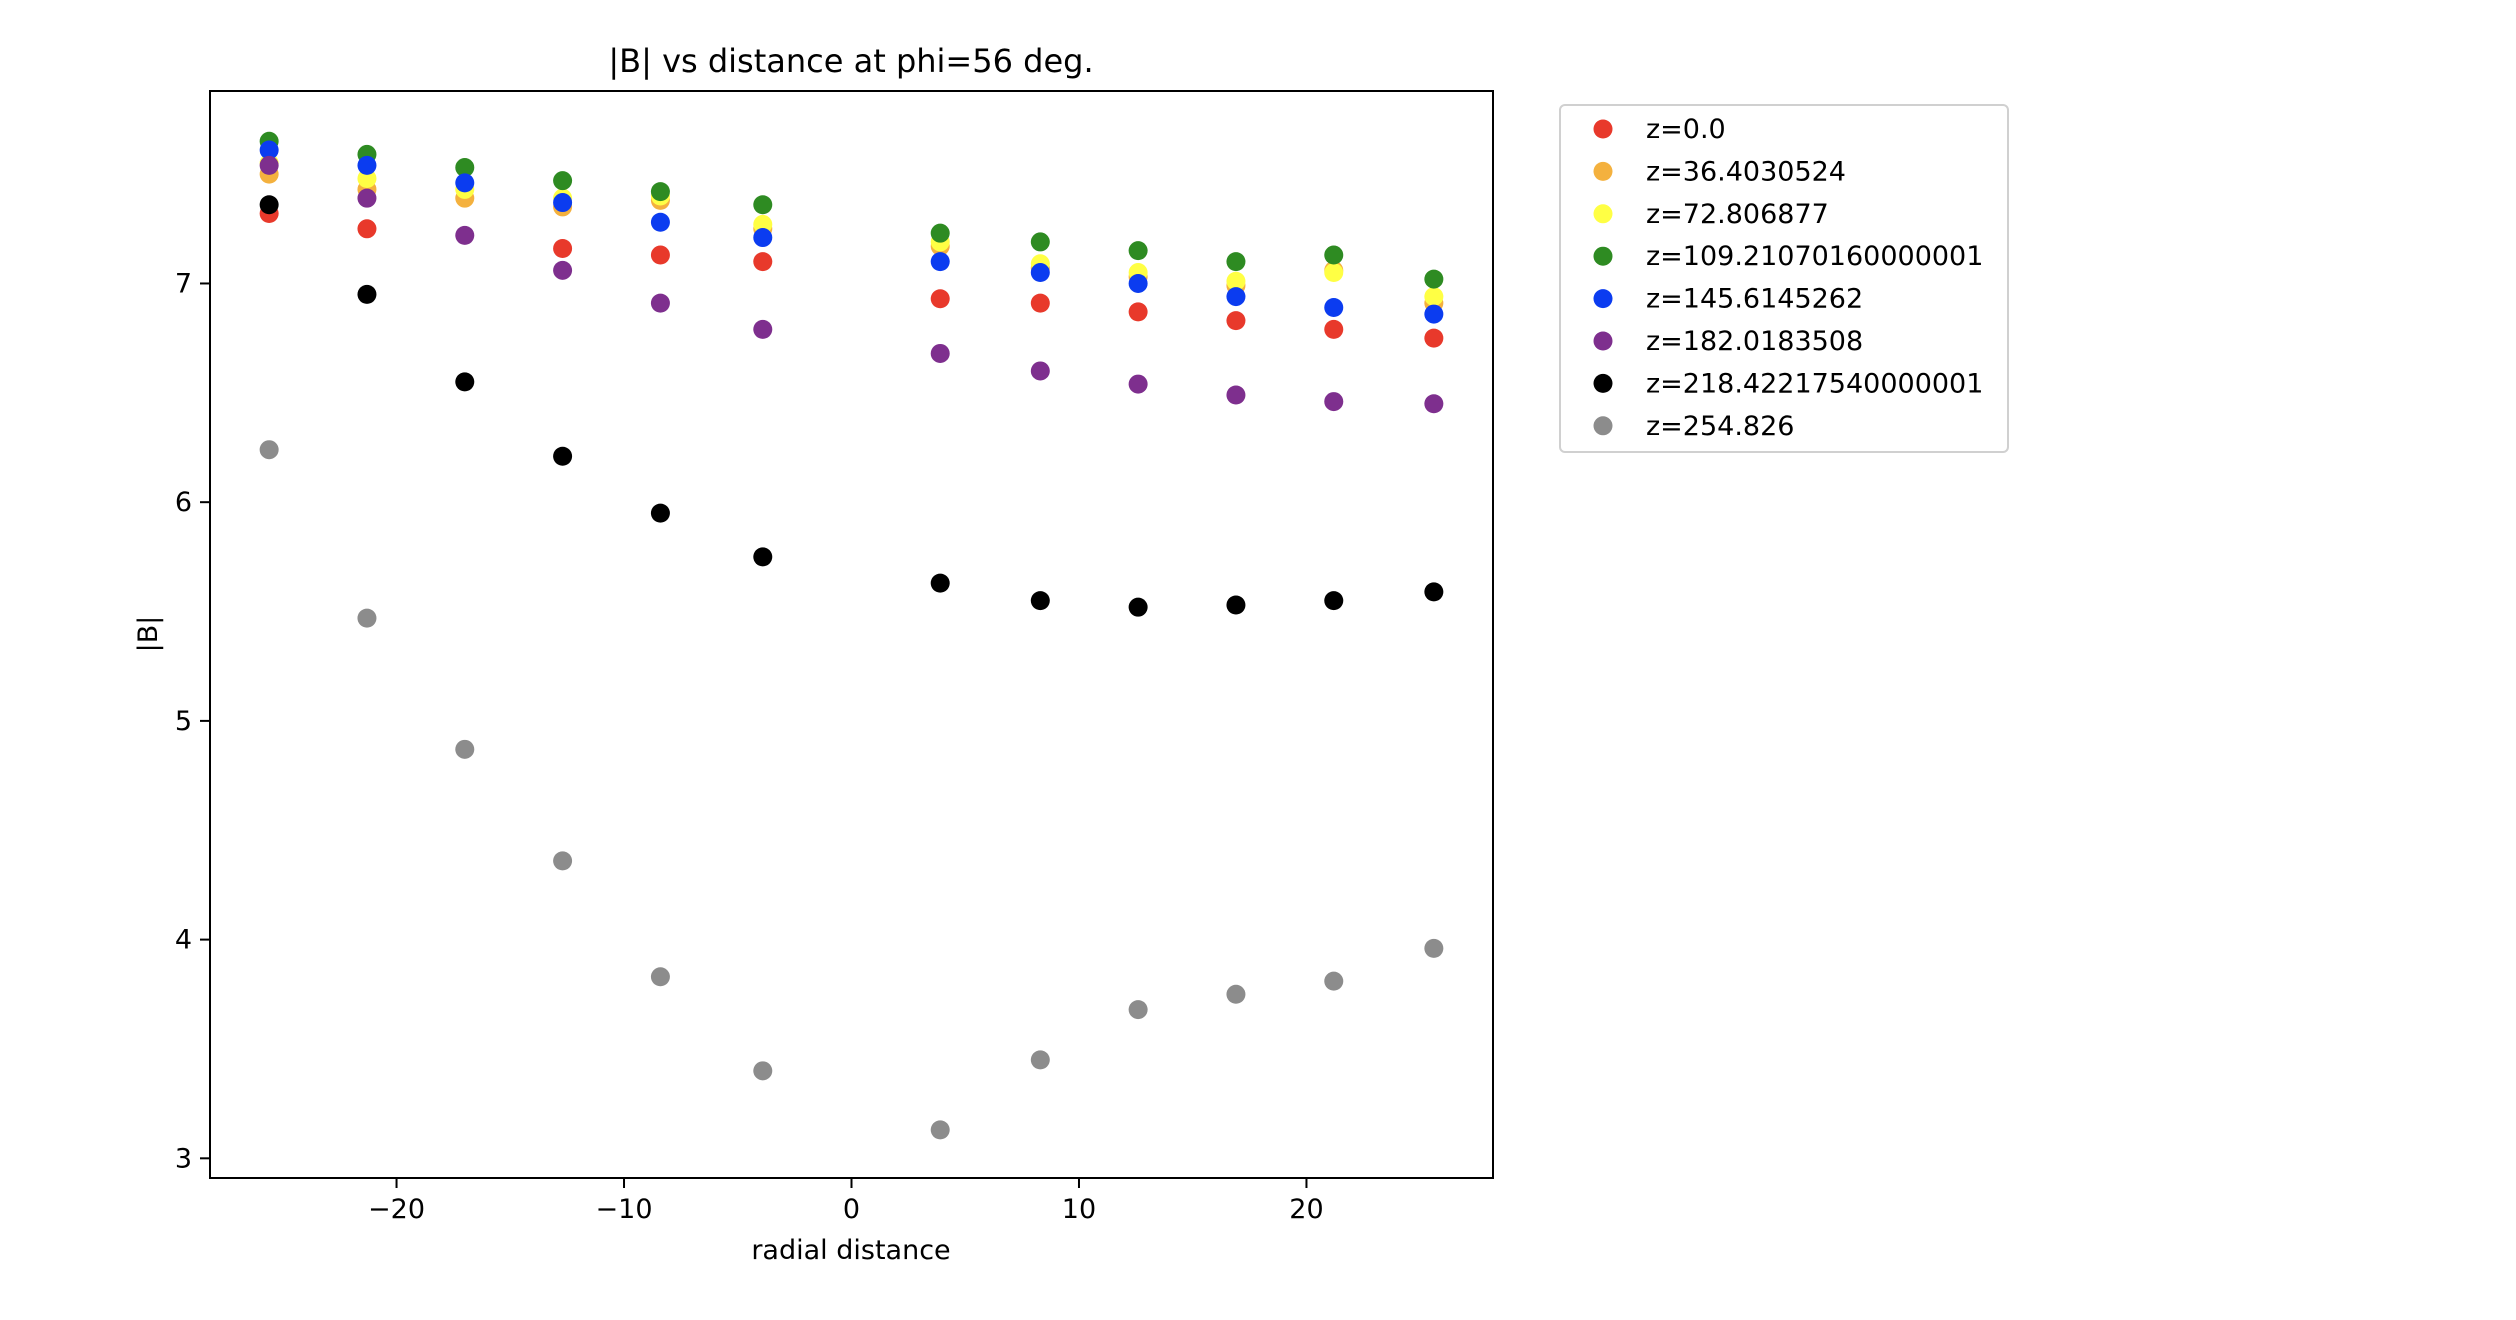 Image resolution: width=2516 pixels, height=1320 pixels. What do you see at coordinates (850, 1250) in the screenshot?
I see `x-axis-label: radial distance` at bounding box center [850, 1250].